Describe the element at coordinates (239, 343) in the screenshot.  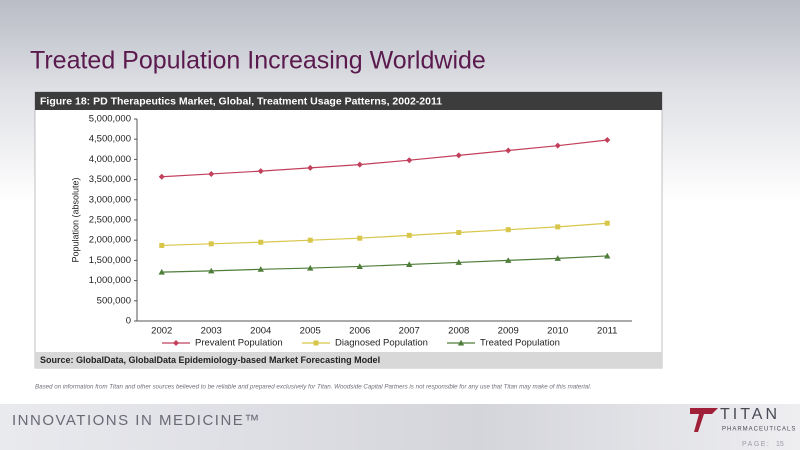
I see `legend-label: Prevalent Population` at that location.